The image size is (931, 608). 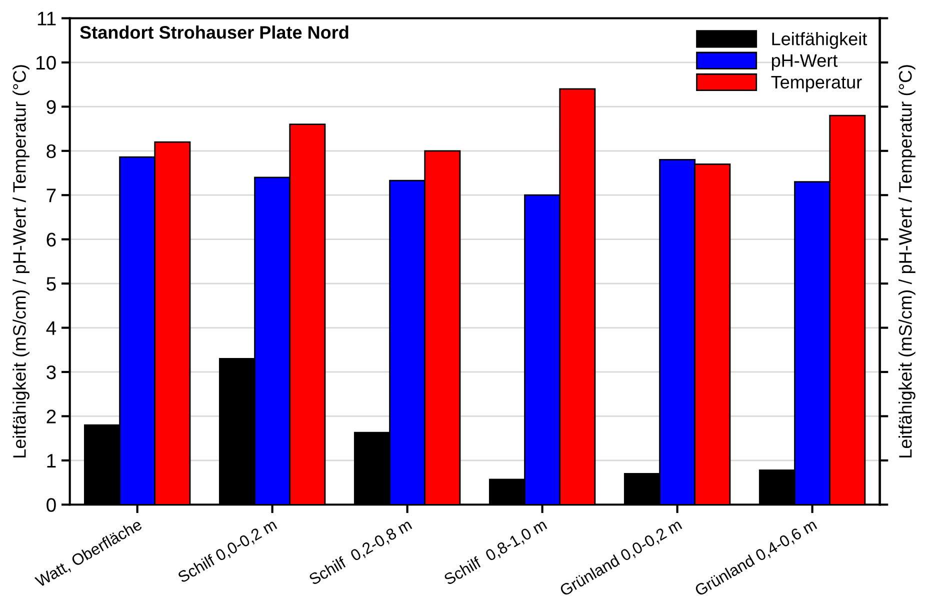 What do you see at coordinates (51, 107) in the screenshot?
I see `y-tick-label: 9` at bounding box center [51, 107].